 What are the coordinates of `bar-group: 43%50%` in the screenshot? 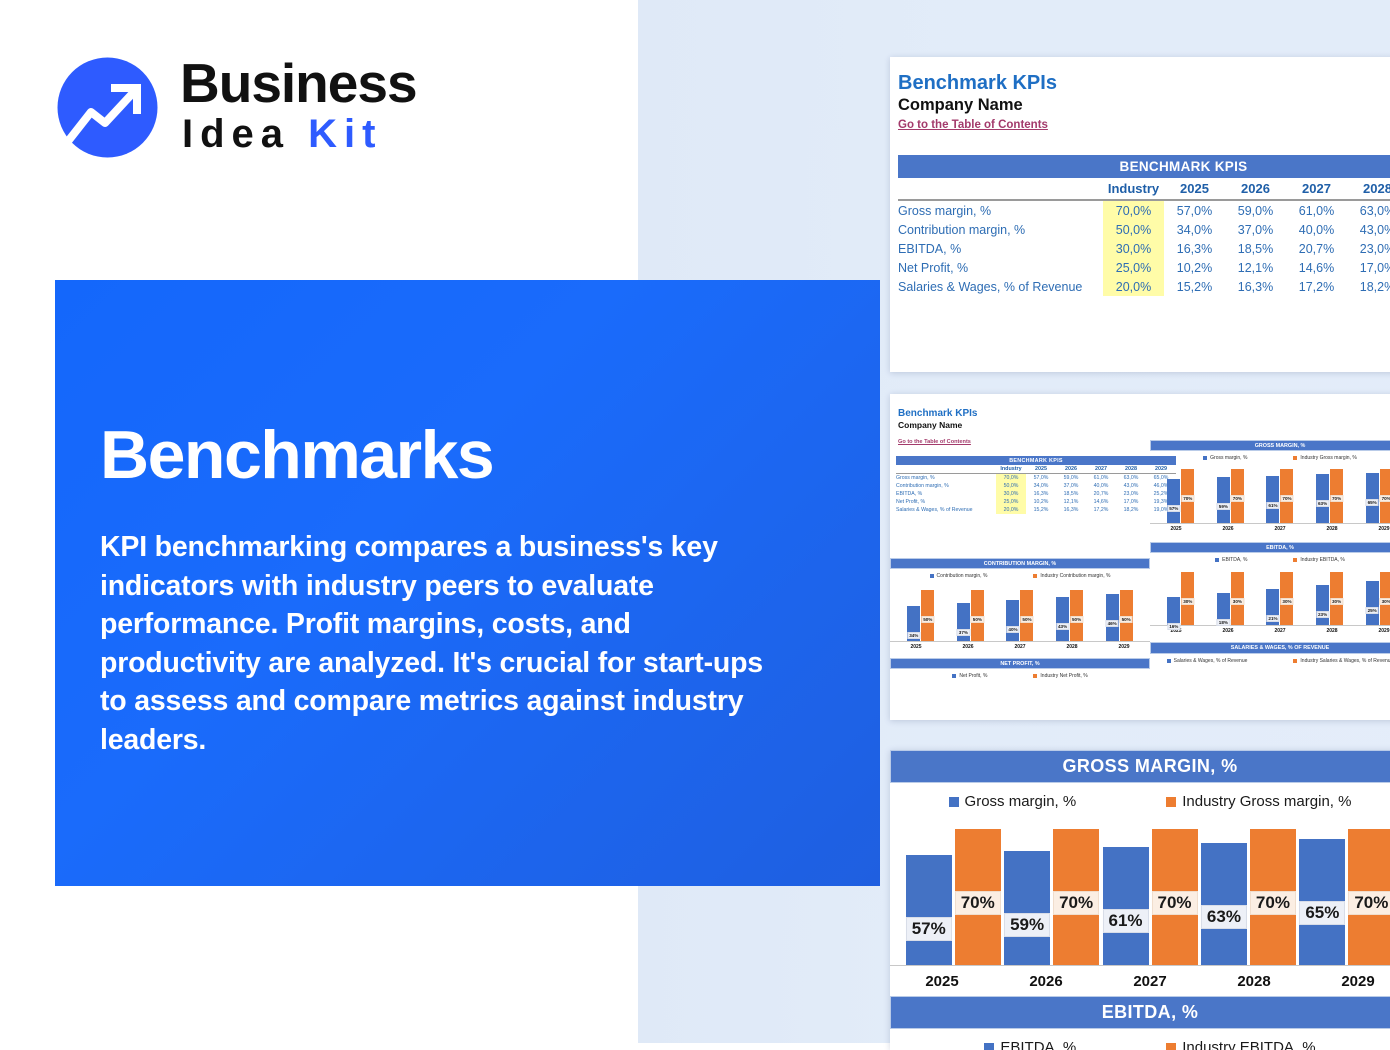 It's located at (1070, 610).